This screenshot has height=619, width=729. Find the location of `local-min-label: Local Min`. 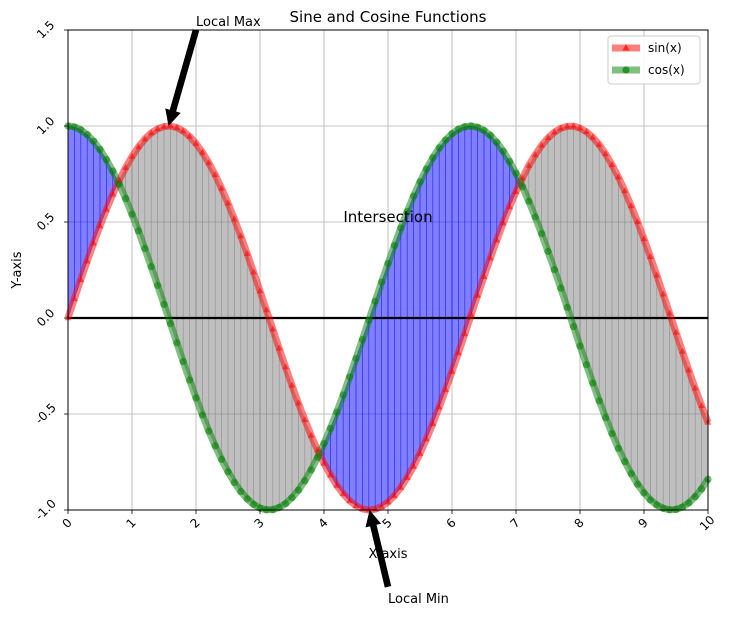

local-min-label: Local Min is located at coordinates (418, 599).